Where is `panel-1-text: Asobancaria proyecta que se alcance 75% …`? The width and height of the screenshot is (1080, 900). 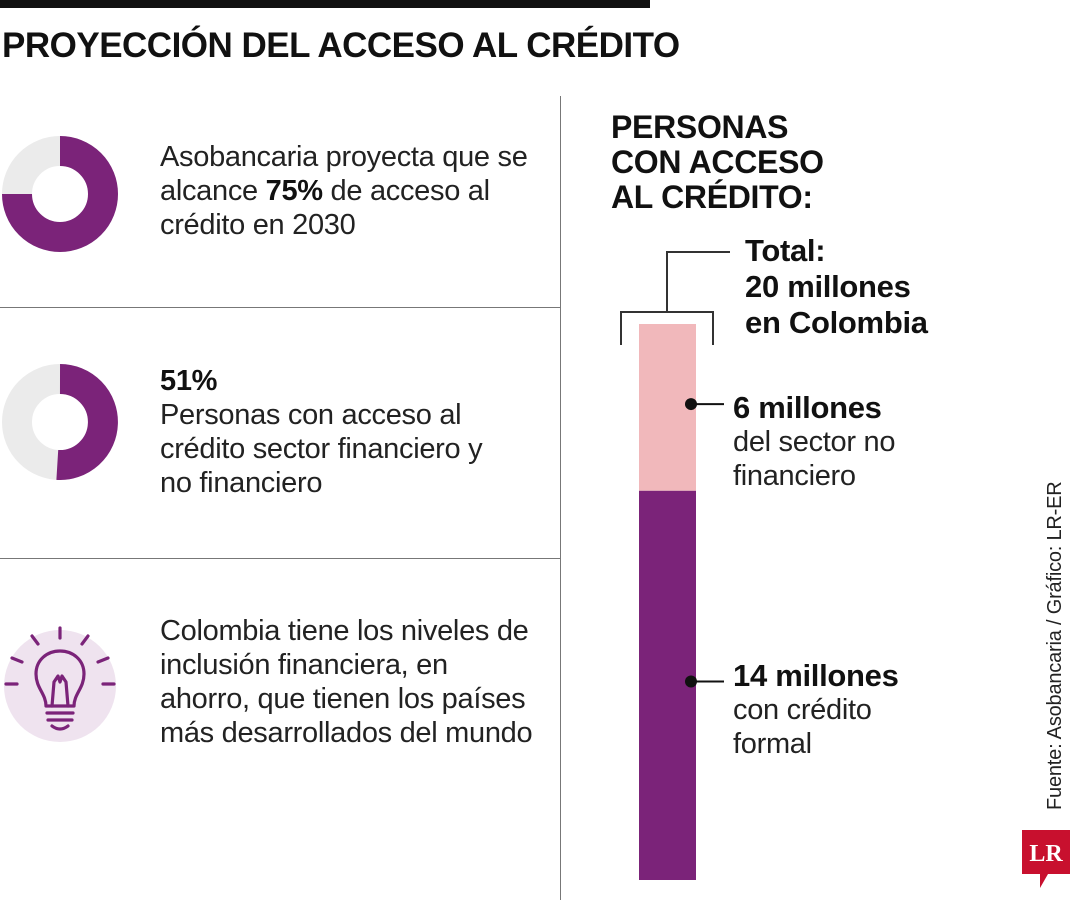
panel-1-text: Asobancaria proyecta que se alcance 75% … is located at coordinates (350, 191).